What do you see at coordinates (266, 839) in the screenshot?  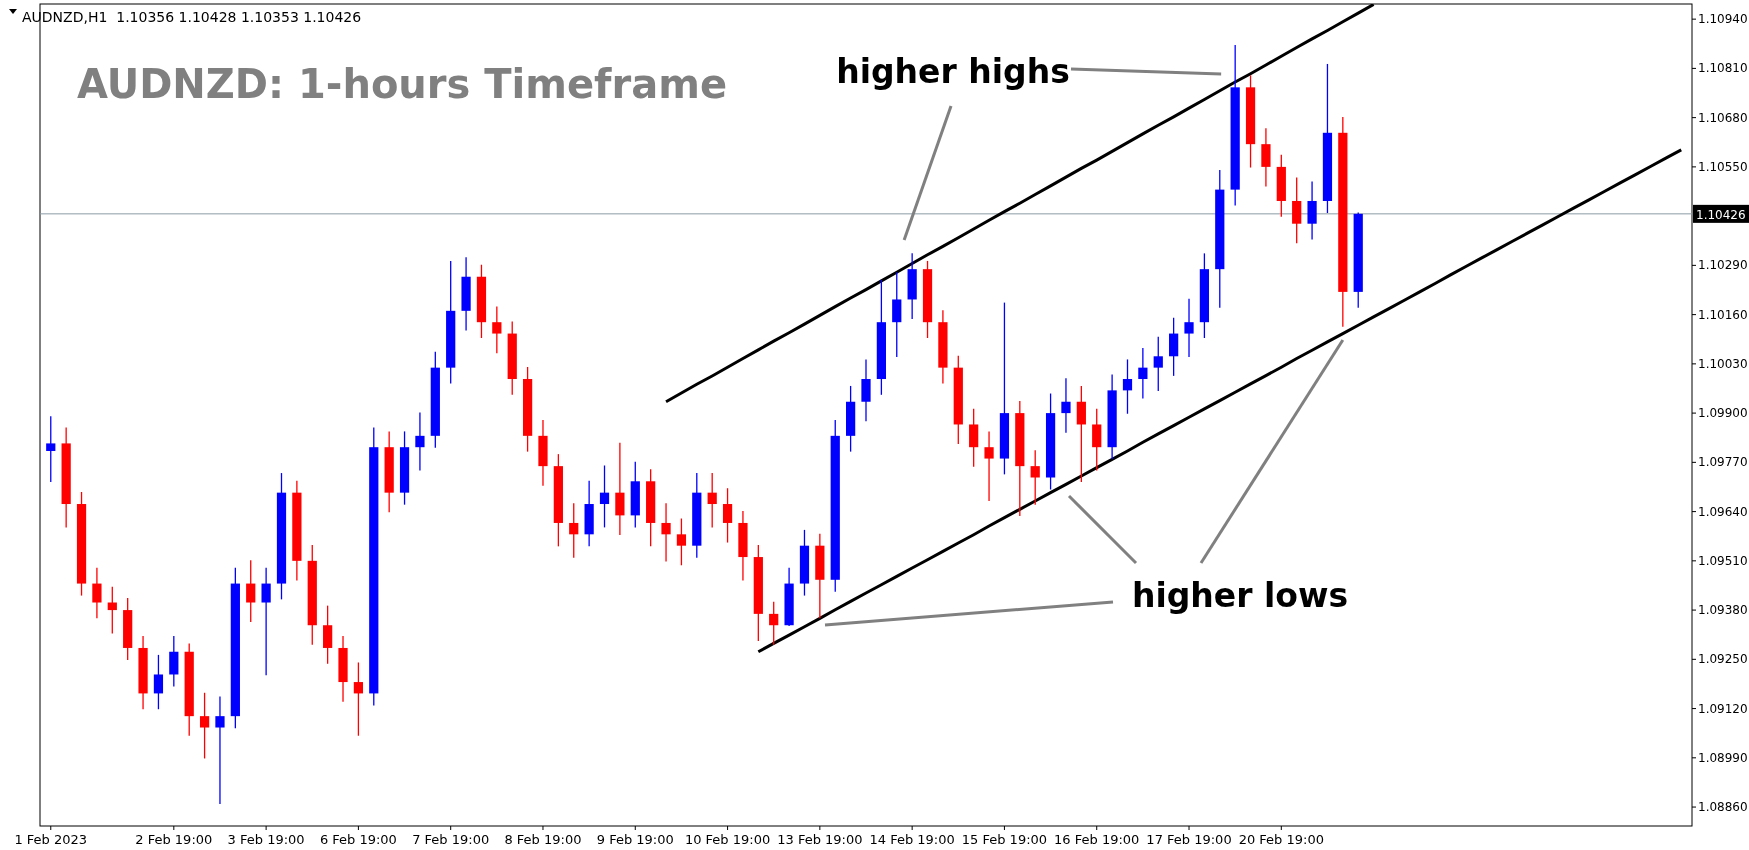 I see `x-tick-label: 3 Feb 19:00` at bounding box center [266, 839].